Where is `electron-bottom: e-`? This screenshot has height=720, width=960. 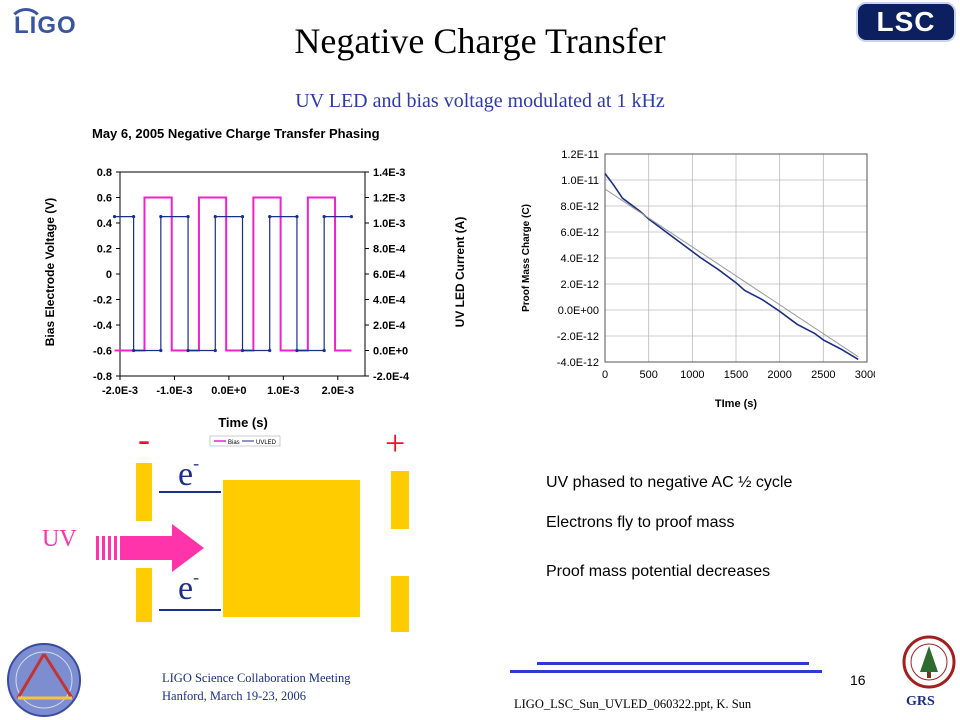 electron-bottom: e- is located at coordinates (189, 587).